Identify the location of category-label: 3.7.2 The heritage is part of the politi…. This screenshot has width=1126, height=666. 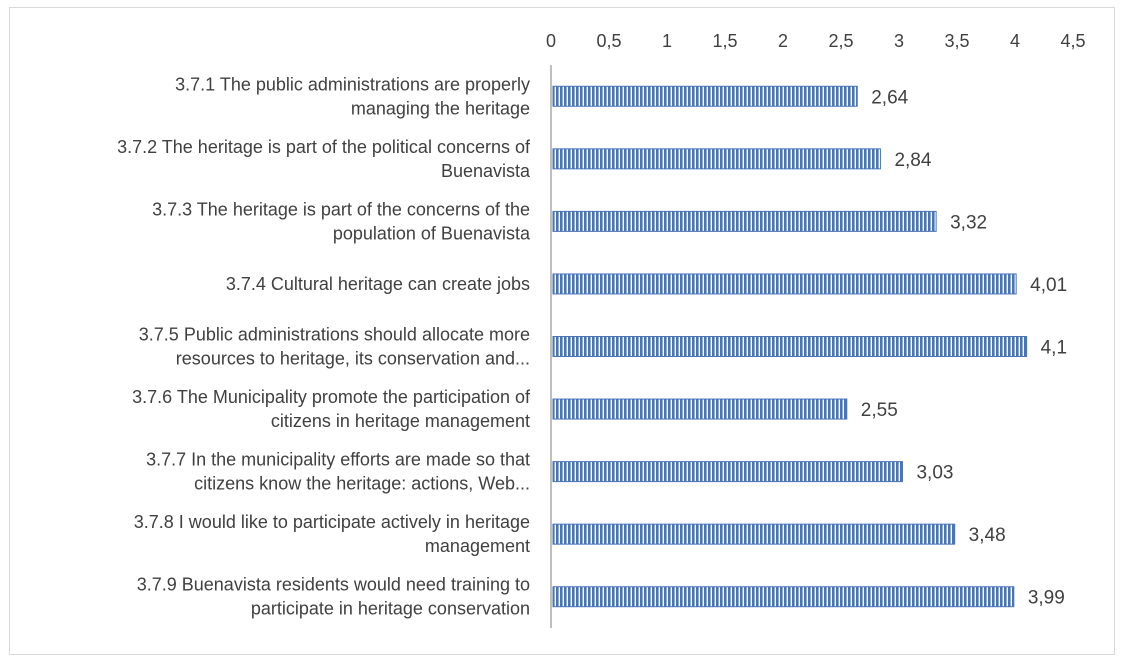
(324, 159).